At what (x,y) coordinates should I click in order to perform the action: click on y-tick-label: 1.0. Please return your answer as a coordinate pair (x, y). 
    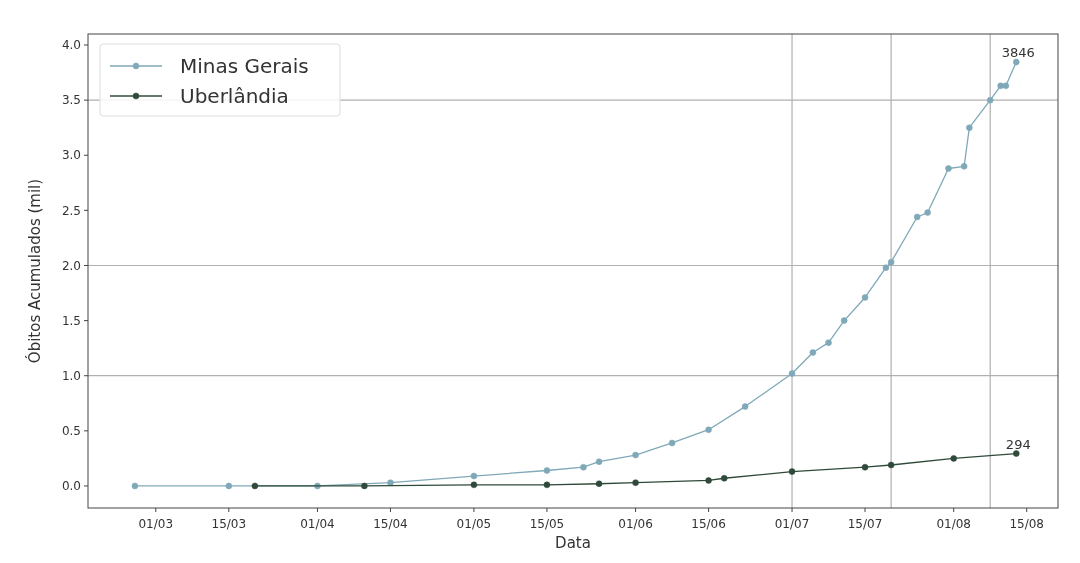
    Looking at the image, I should click on (71, 375).